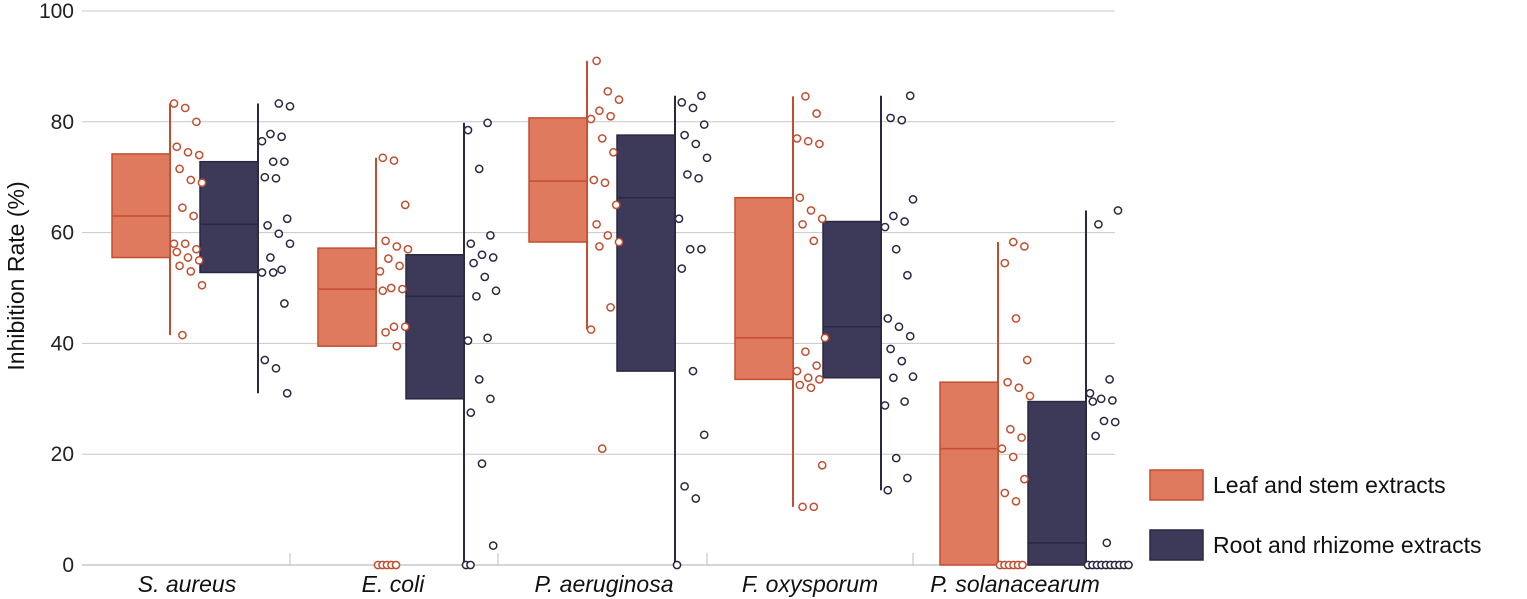 This screenshot has width=1527, height=599. What do you see at coordinates (56, 11) in the screenshot?
I see `y-tick-label-100: 100` at bounding box center [56, 11].